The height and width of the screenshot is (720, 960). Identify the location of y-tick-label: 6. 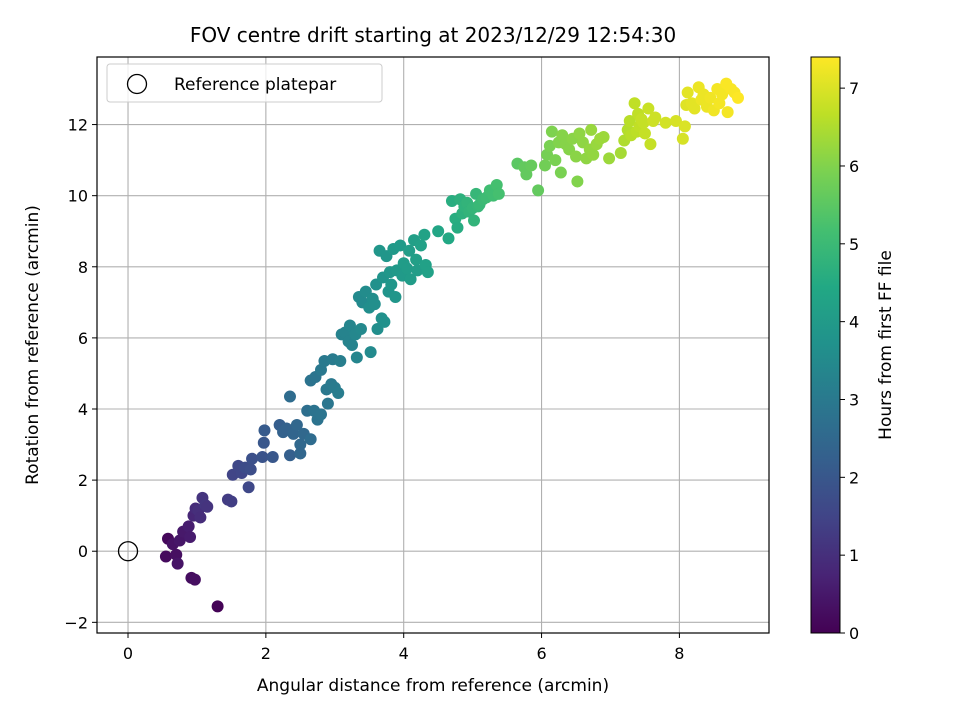
(83, 338).